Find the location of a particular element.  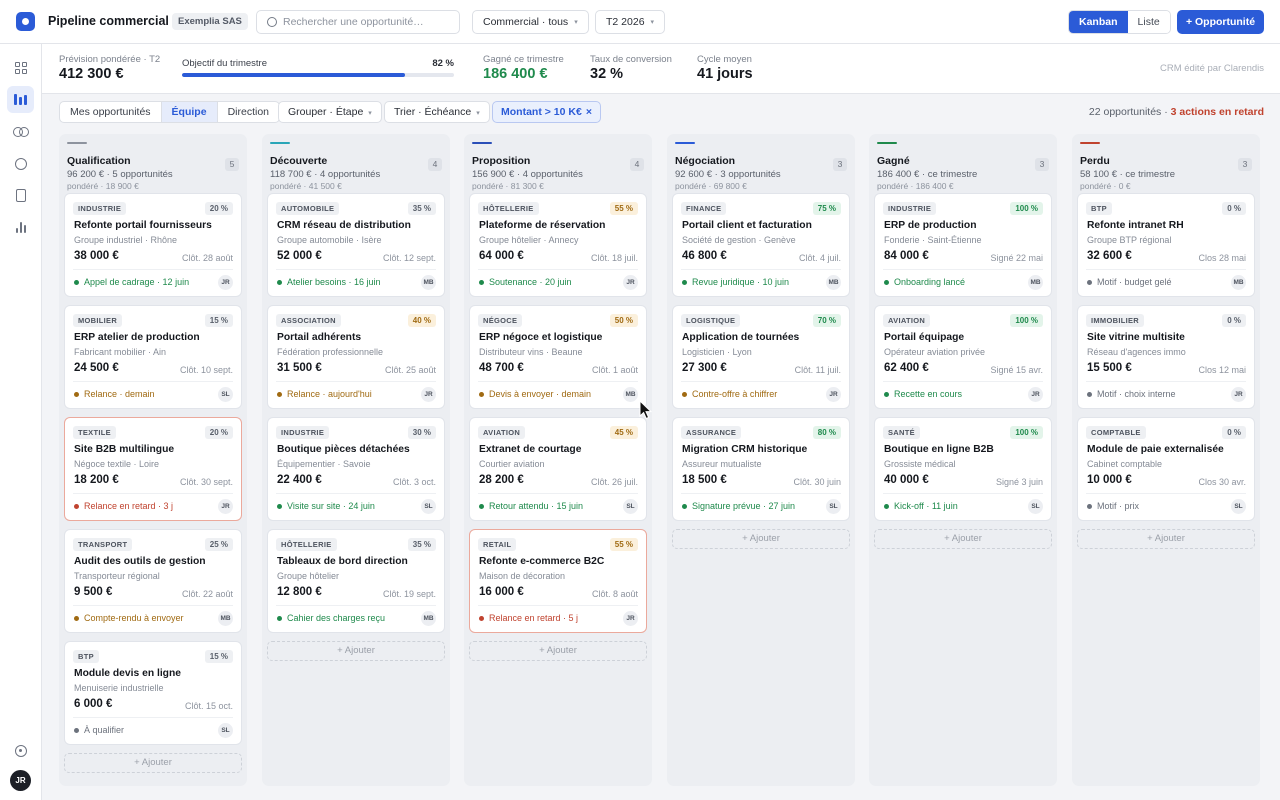

card-title: Site vitrine multisite is located at coordinates (1136, 337).